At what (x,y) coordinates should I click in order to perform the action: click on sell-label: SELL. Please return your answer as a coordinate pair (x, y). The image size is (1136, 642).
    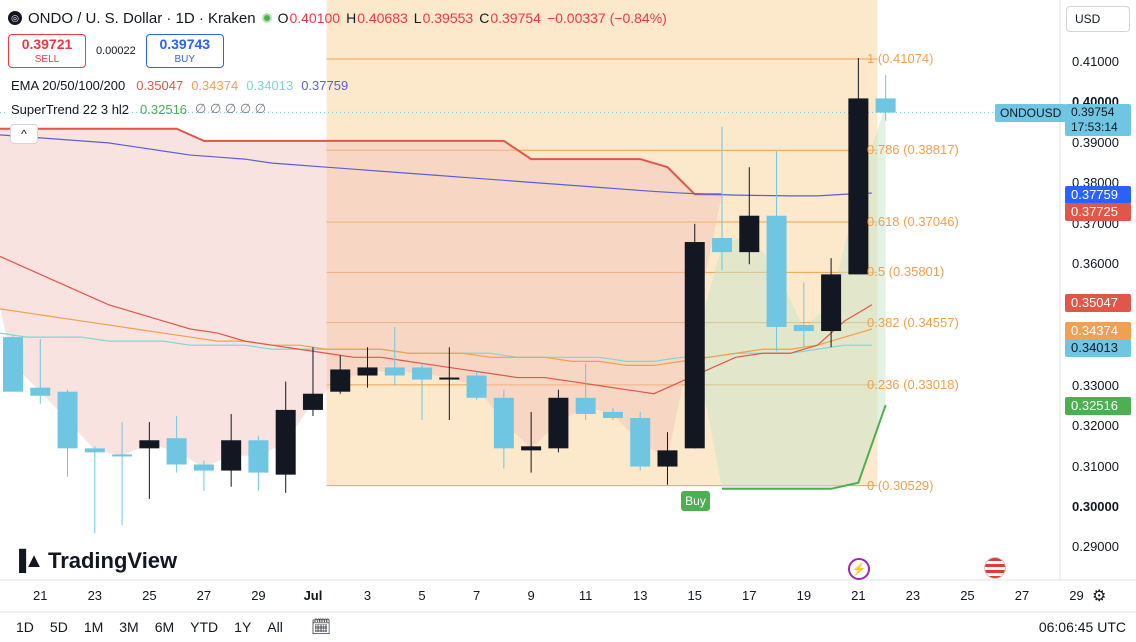
    Looking at the image, I should click on (47, 59).